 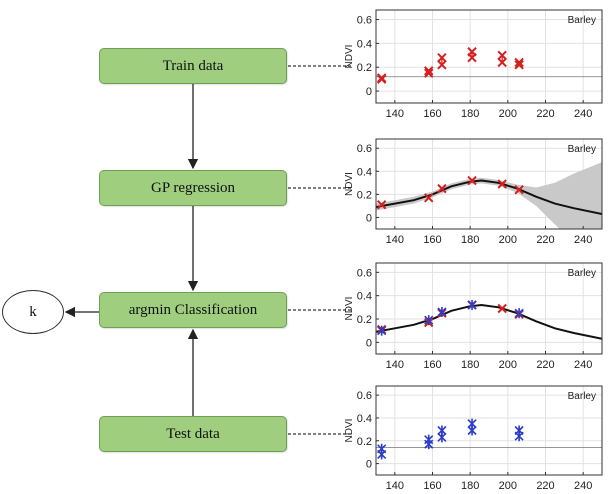 I want to click on gp-regression-node: GP regression, so click(x=193, y=188).